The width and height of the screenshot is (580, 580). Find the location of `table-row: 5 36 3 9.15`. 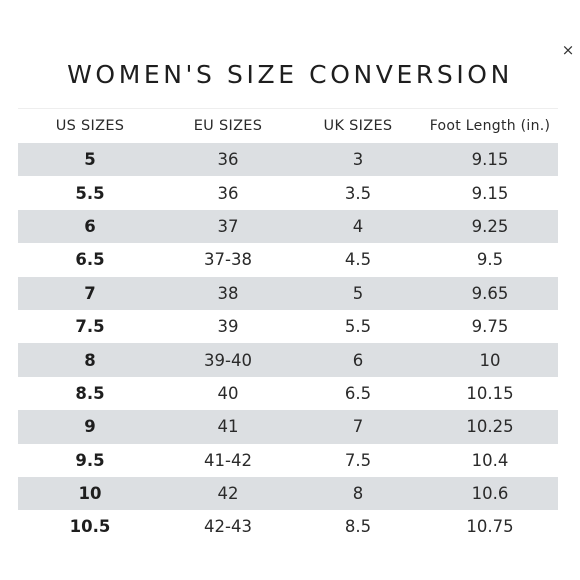

table-row: 5 36 3 9.15 is located at coordinates (288, 160).